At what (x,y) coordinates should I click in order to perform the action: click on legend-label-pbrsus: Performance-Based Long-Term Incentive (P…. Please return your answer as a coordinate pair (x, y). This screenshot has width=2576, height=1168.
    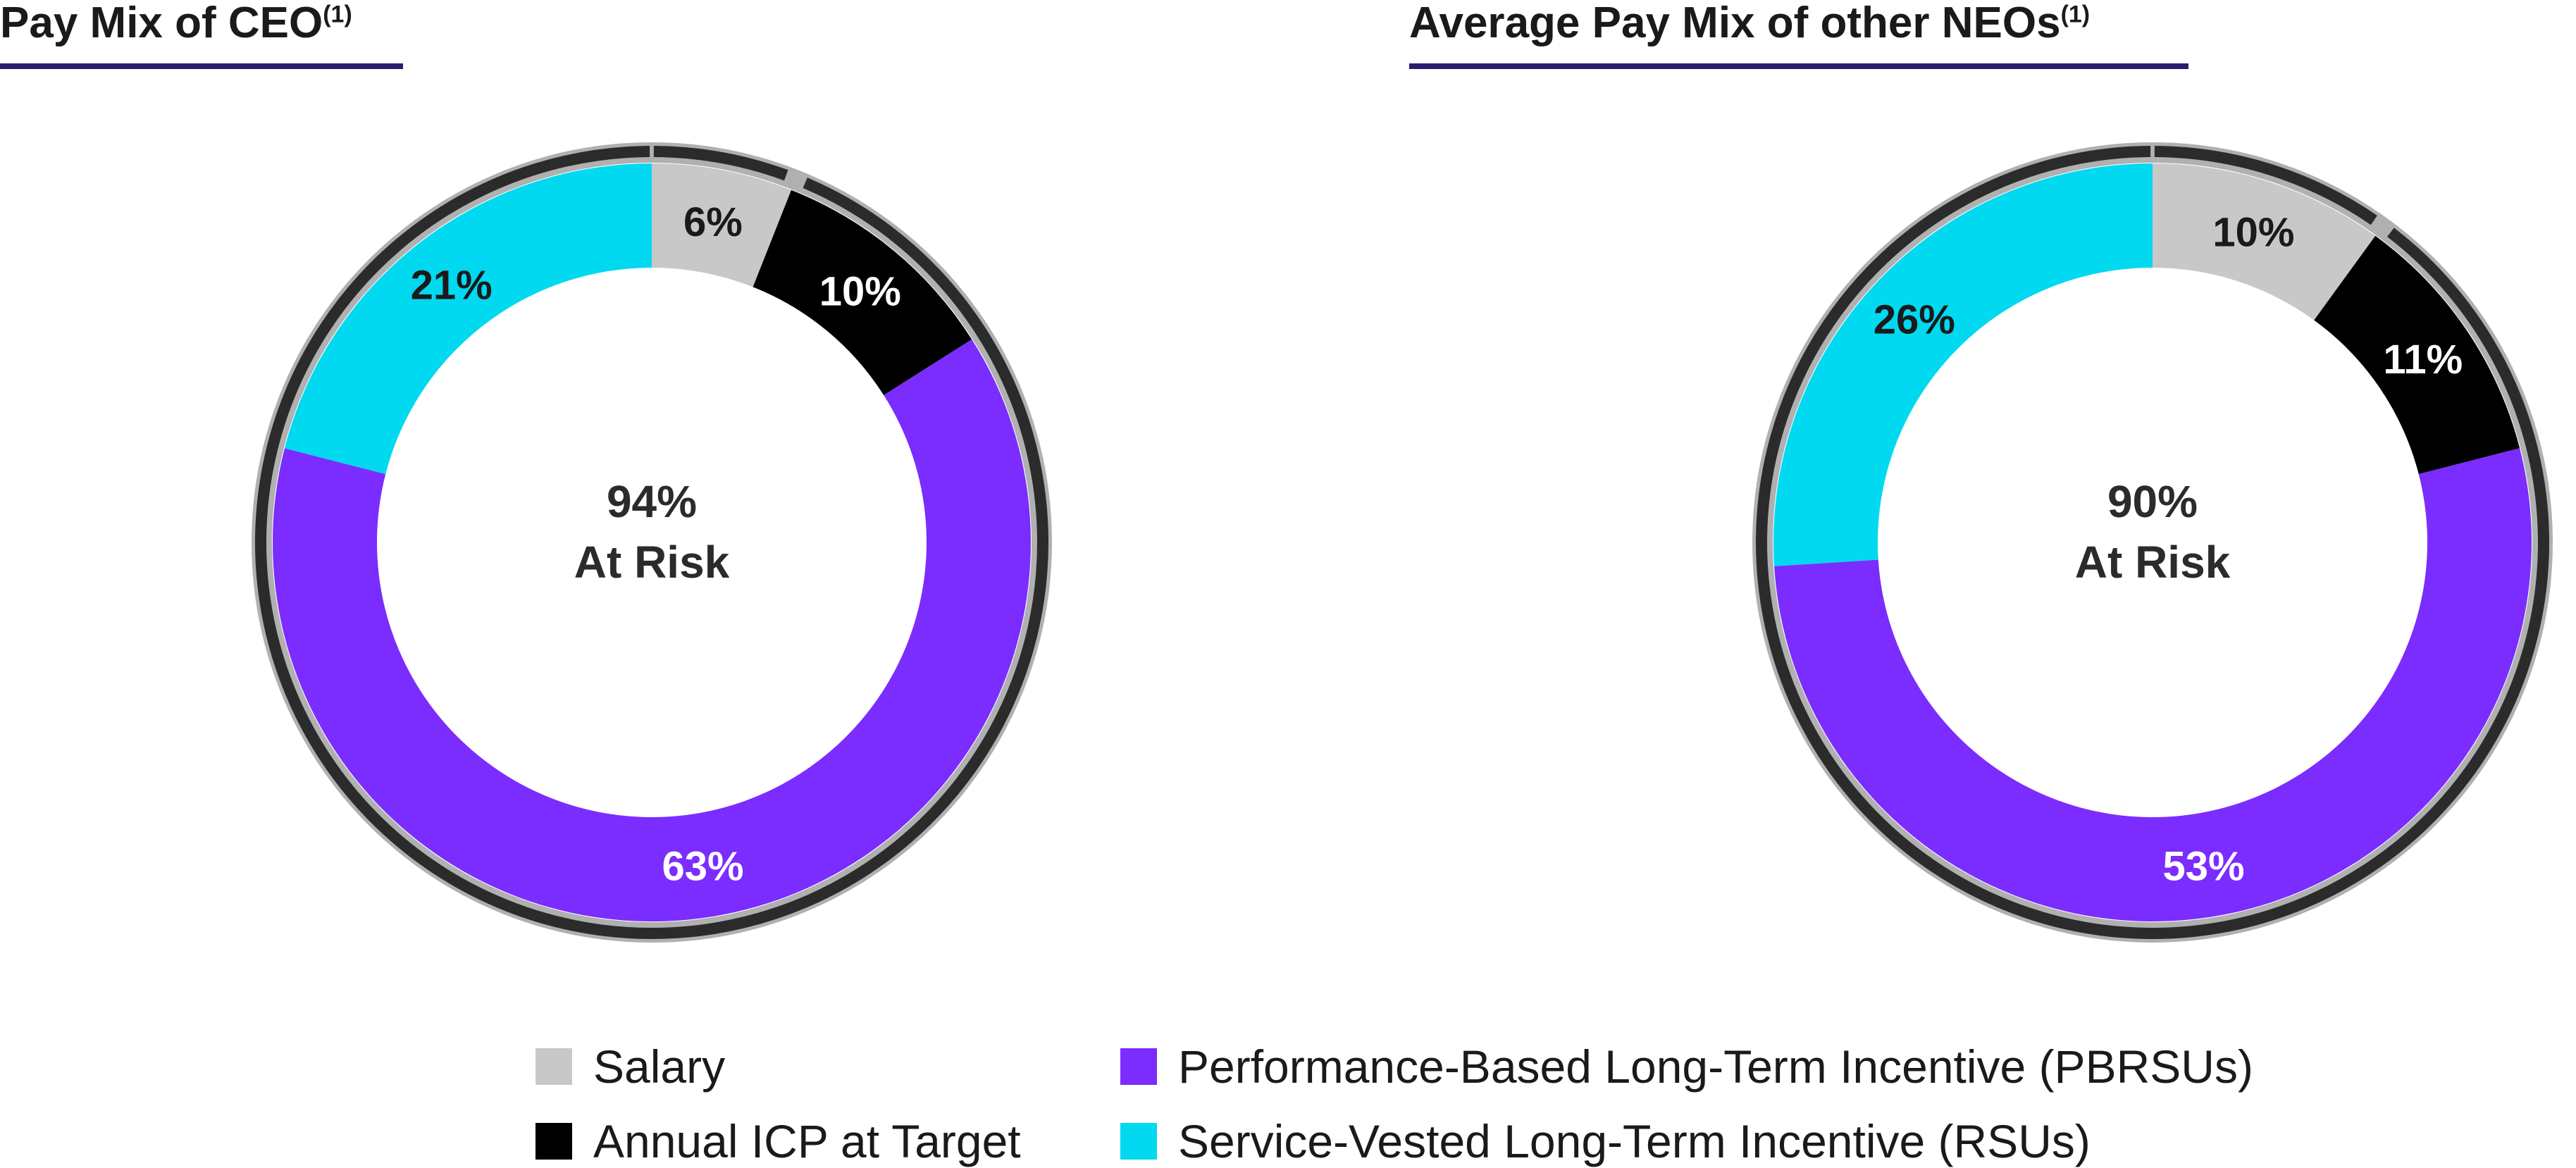
    Looking at the image, I should click on (1715, 1066).